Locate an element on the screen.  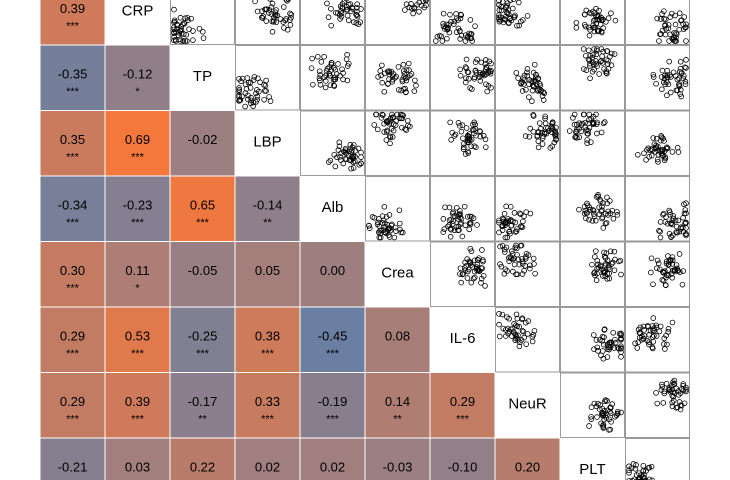
variable-label: NeuR is located at coordinates (527, 403).